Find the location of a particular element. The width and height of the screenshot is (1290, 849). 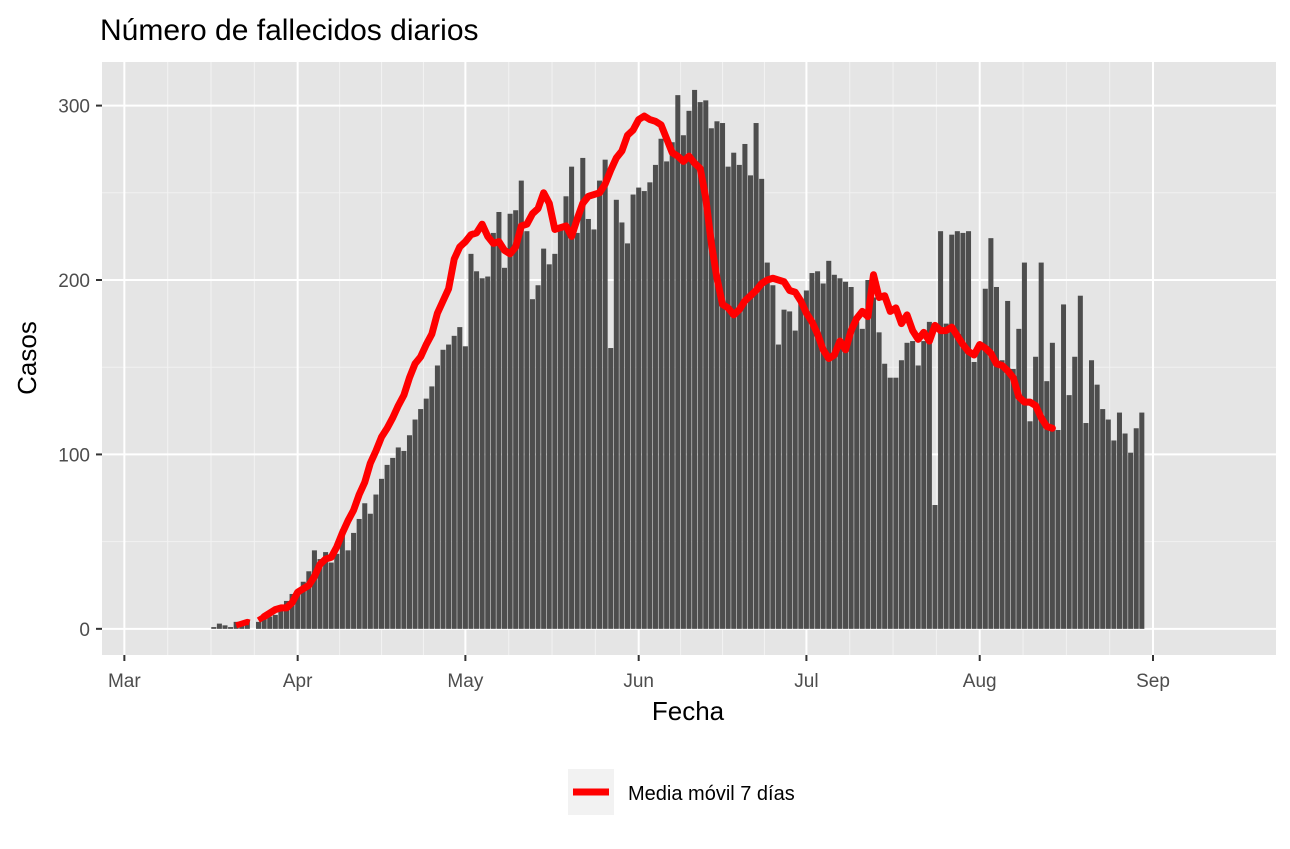

x-axis: Mar Apr May Jun Jul Aug Sep is located at coordinates (639, 673).